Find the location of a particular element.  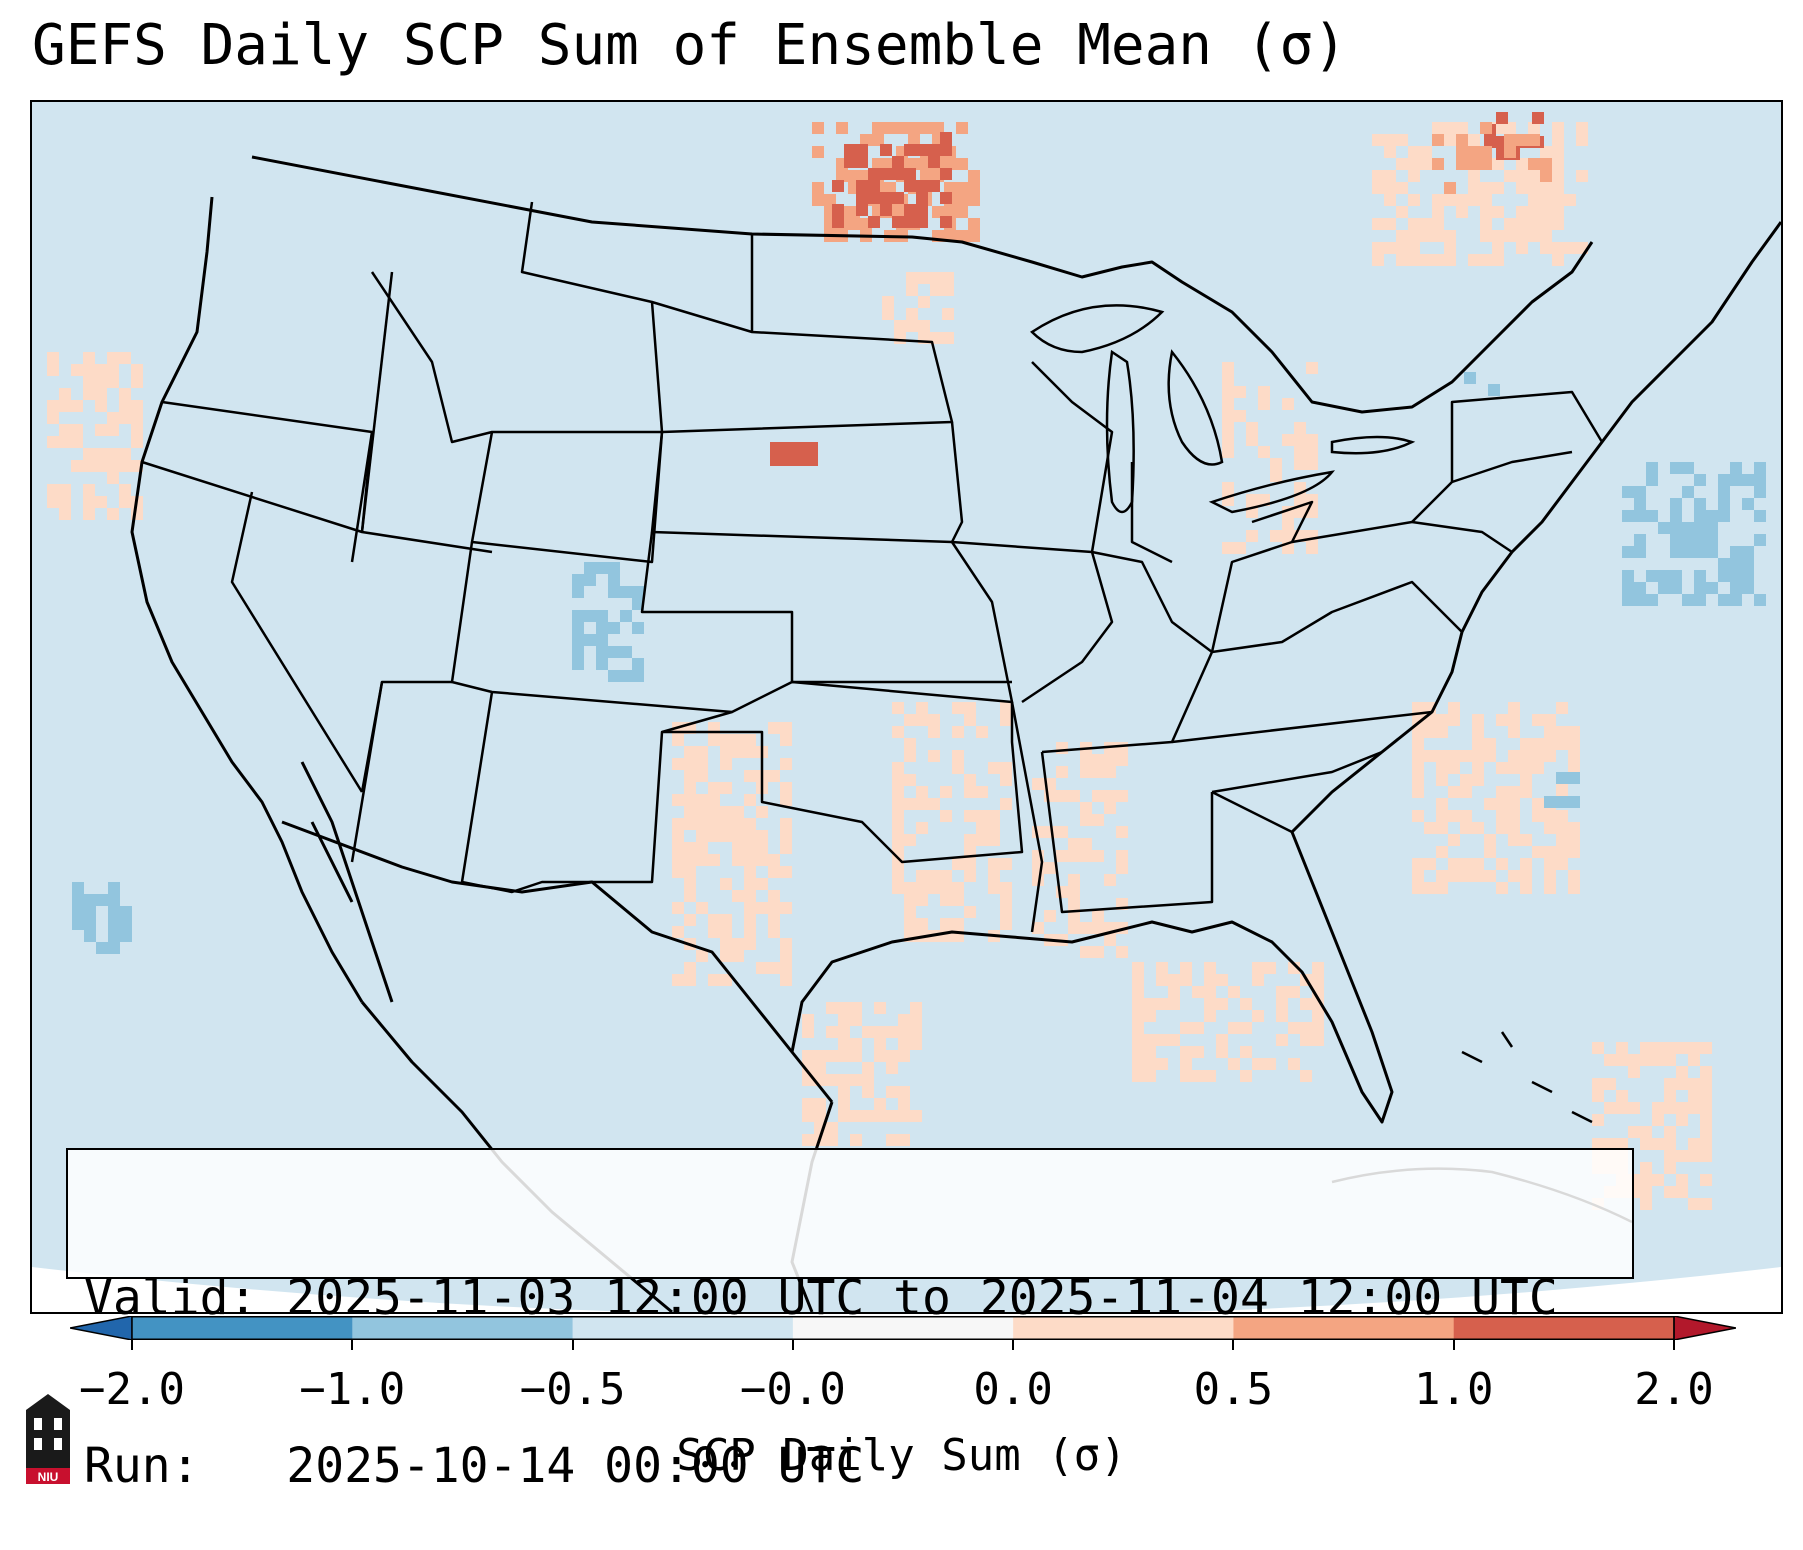

pacific-coastline is located at coordinates (247, 599).